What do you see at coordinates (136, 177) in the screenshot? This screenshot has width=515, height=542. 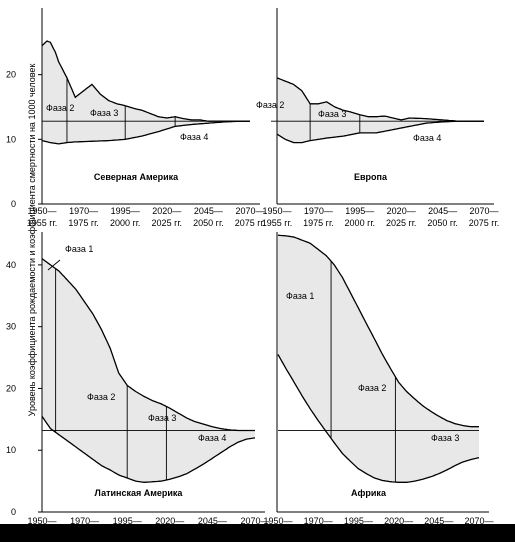 I see `region-title: Северная Америка` at bounding box center [136, 177].